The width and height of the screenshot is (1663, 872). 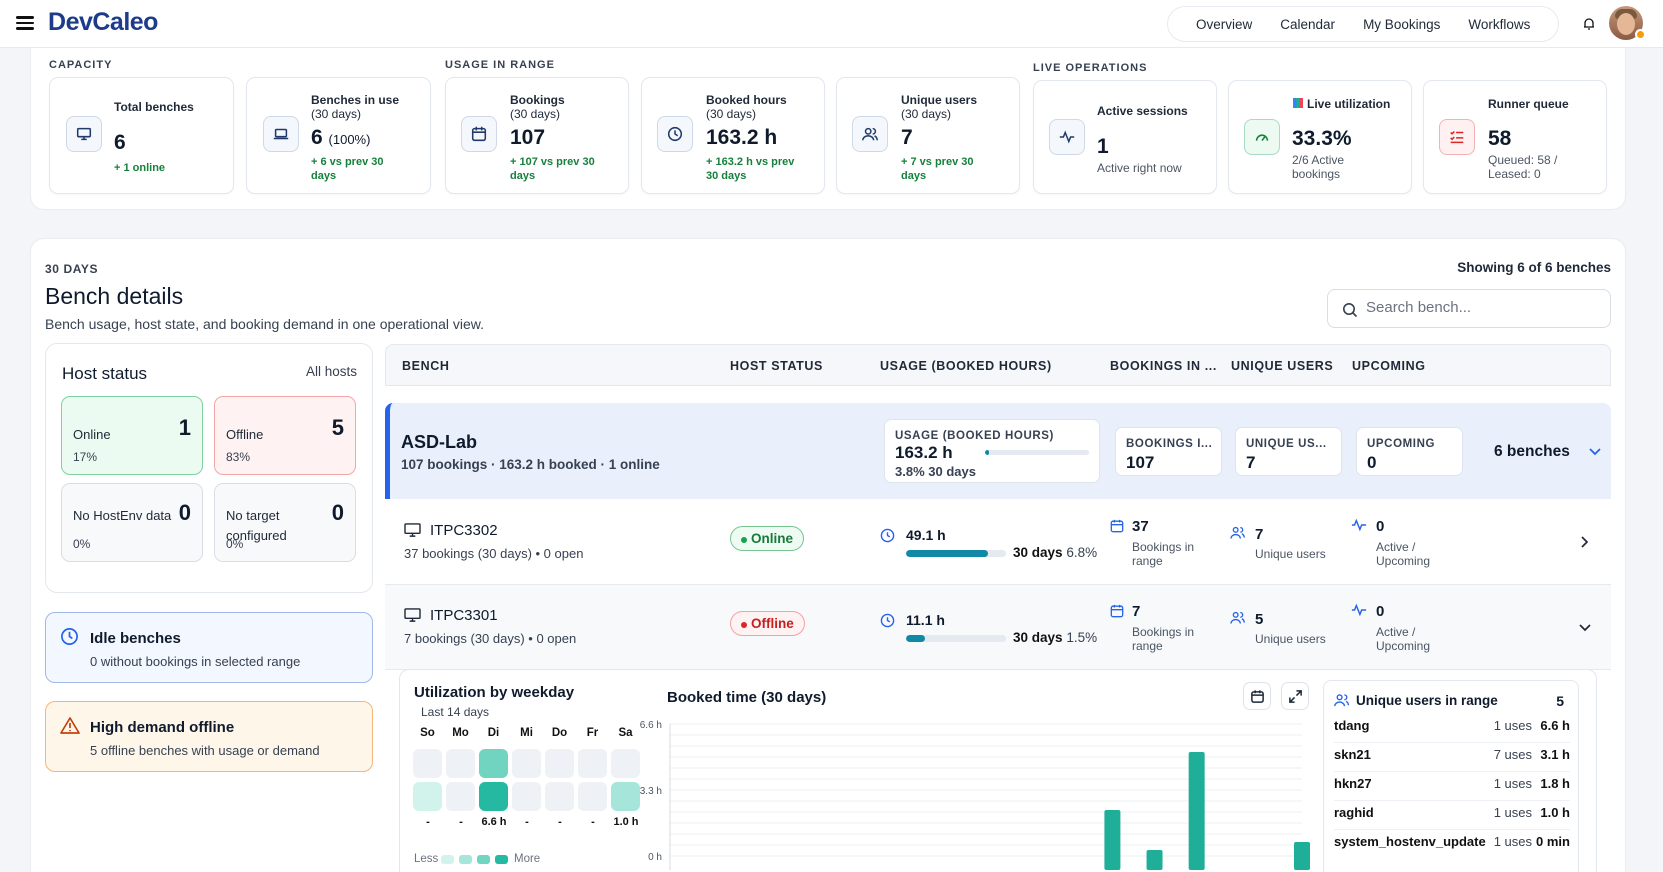 What do you see at coordinates (1427, 700) in the screenshot?
I see `unique-users-title: Unique users in range` at bounding box center [1427, 700].